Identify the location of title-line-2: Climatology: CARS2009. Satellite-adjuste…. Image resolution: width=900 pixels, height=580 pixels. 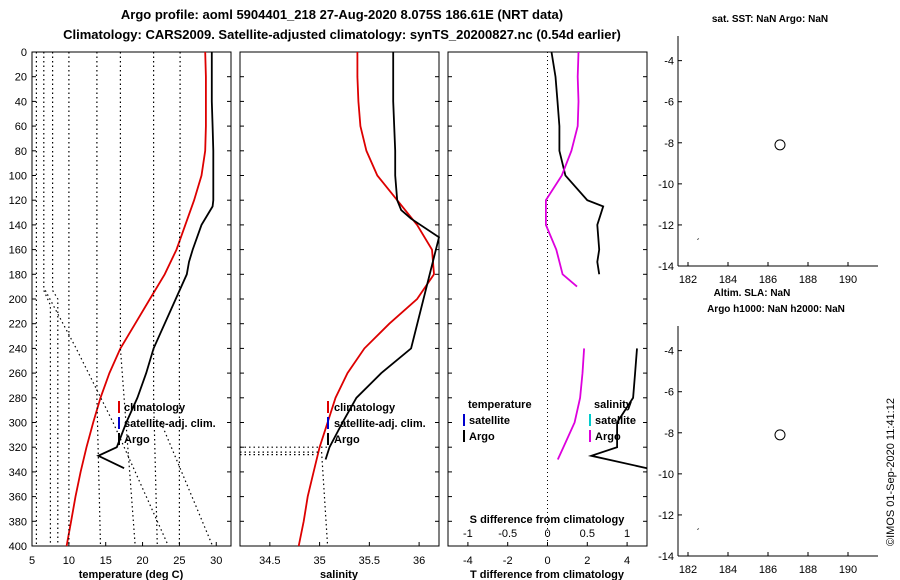
(342, 34).